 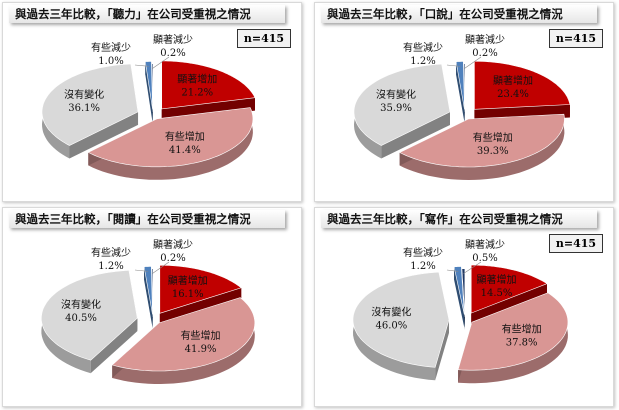 I want to click on slice-value-some-increase: 41.9%, so click(x=201, y=349).